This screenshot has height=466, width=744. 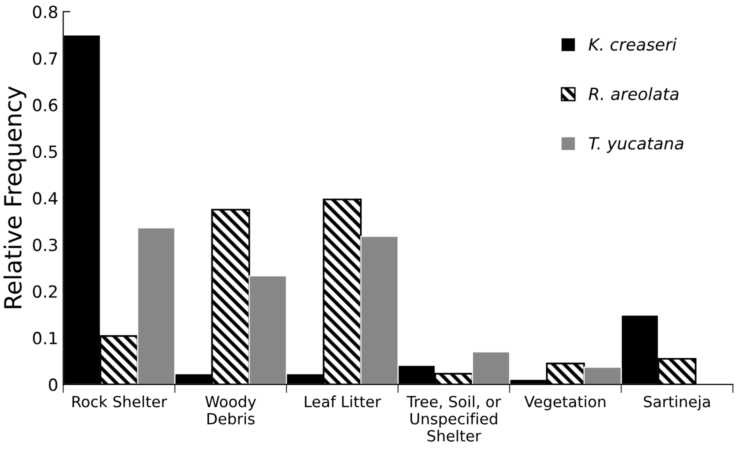 What do you see at coordinates (633, 93) in the screenshot?
I see `legend-label: R. areolata` at bounding box center [633, 93].